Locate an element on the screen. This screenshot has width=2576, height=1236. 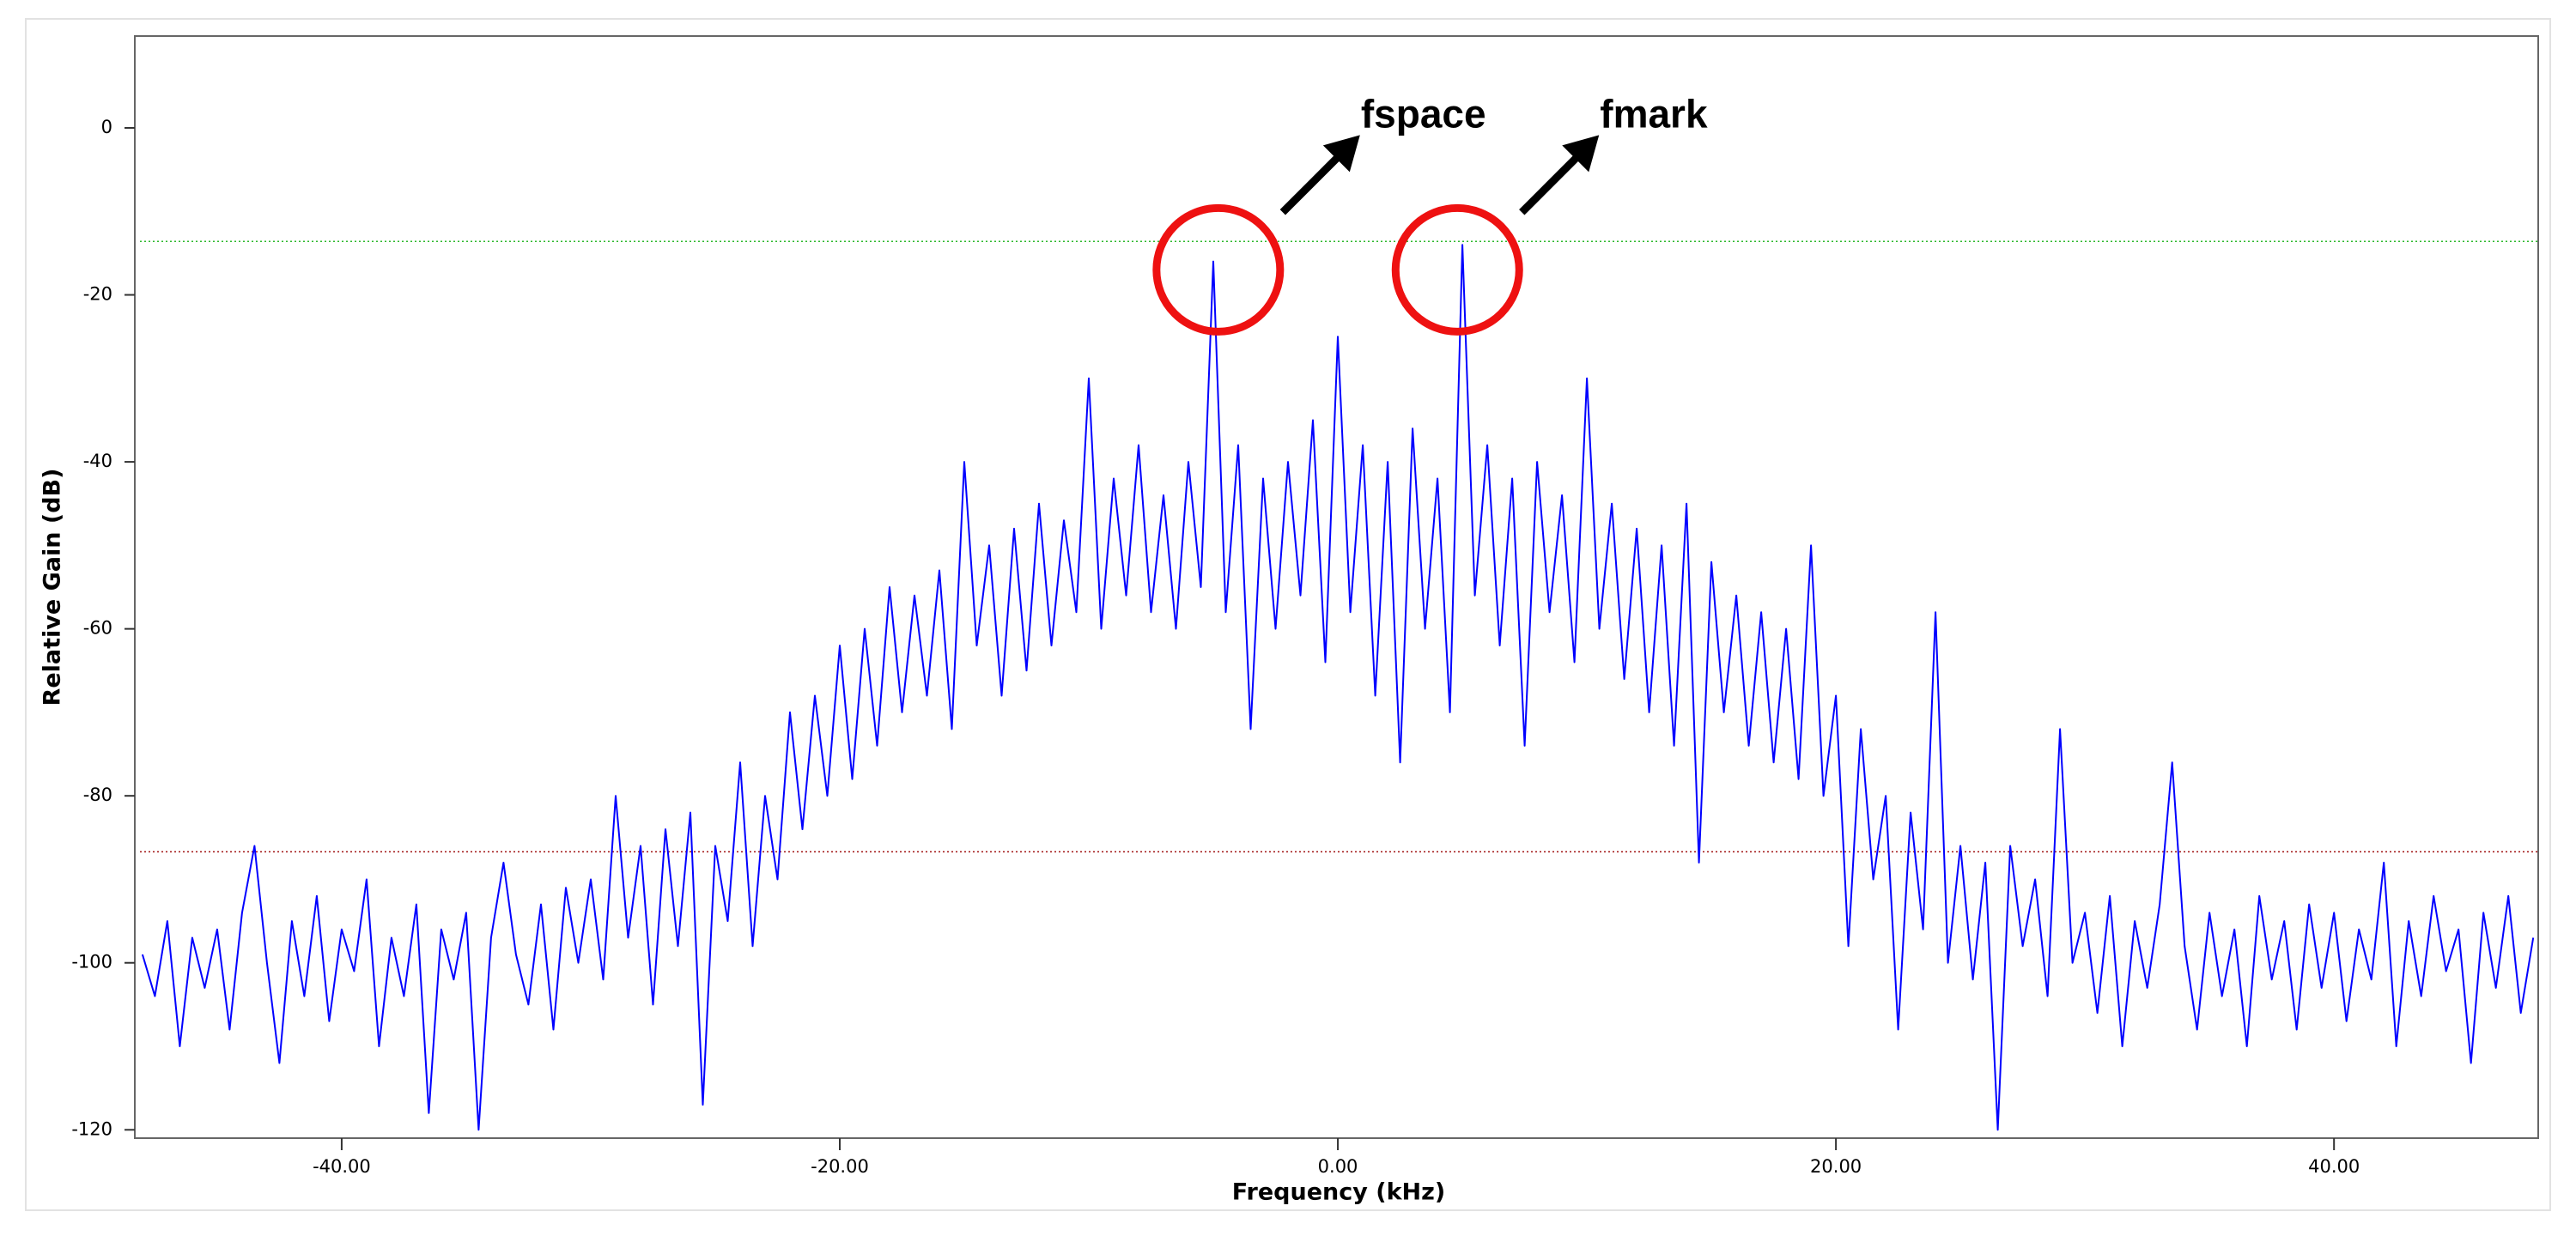
y-tick-label: -40 is located at coordinates (98, 461).